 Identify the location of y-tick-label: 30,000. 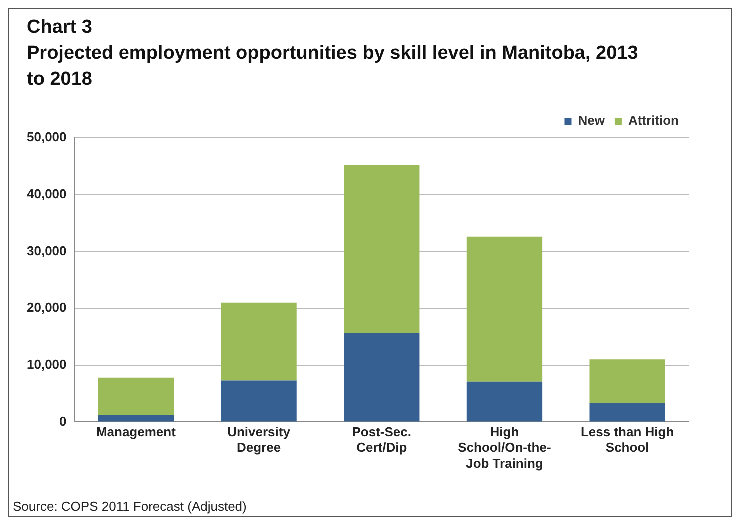
(46, 250).